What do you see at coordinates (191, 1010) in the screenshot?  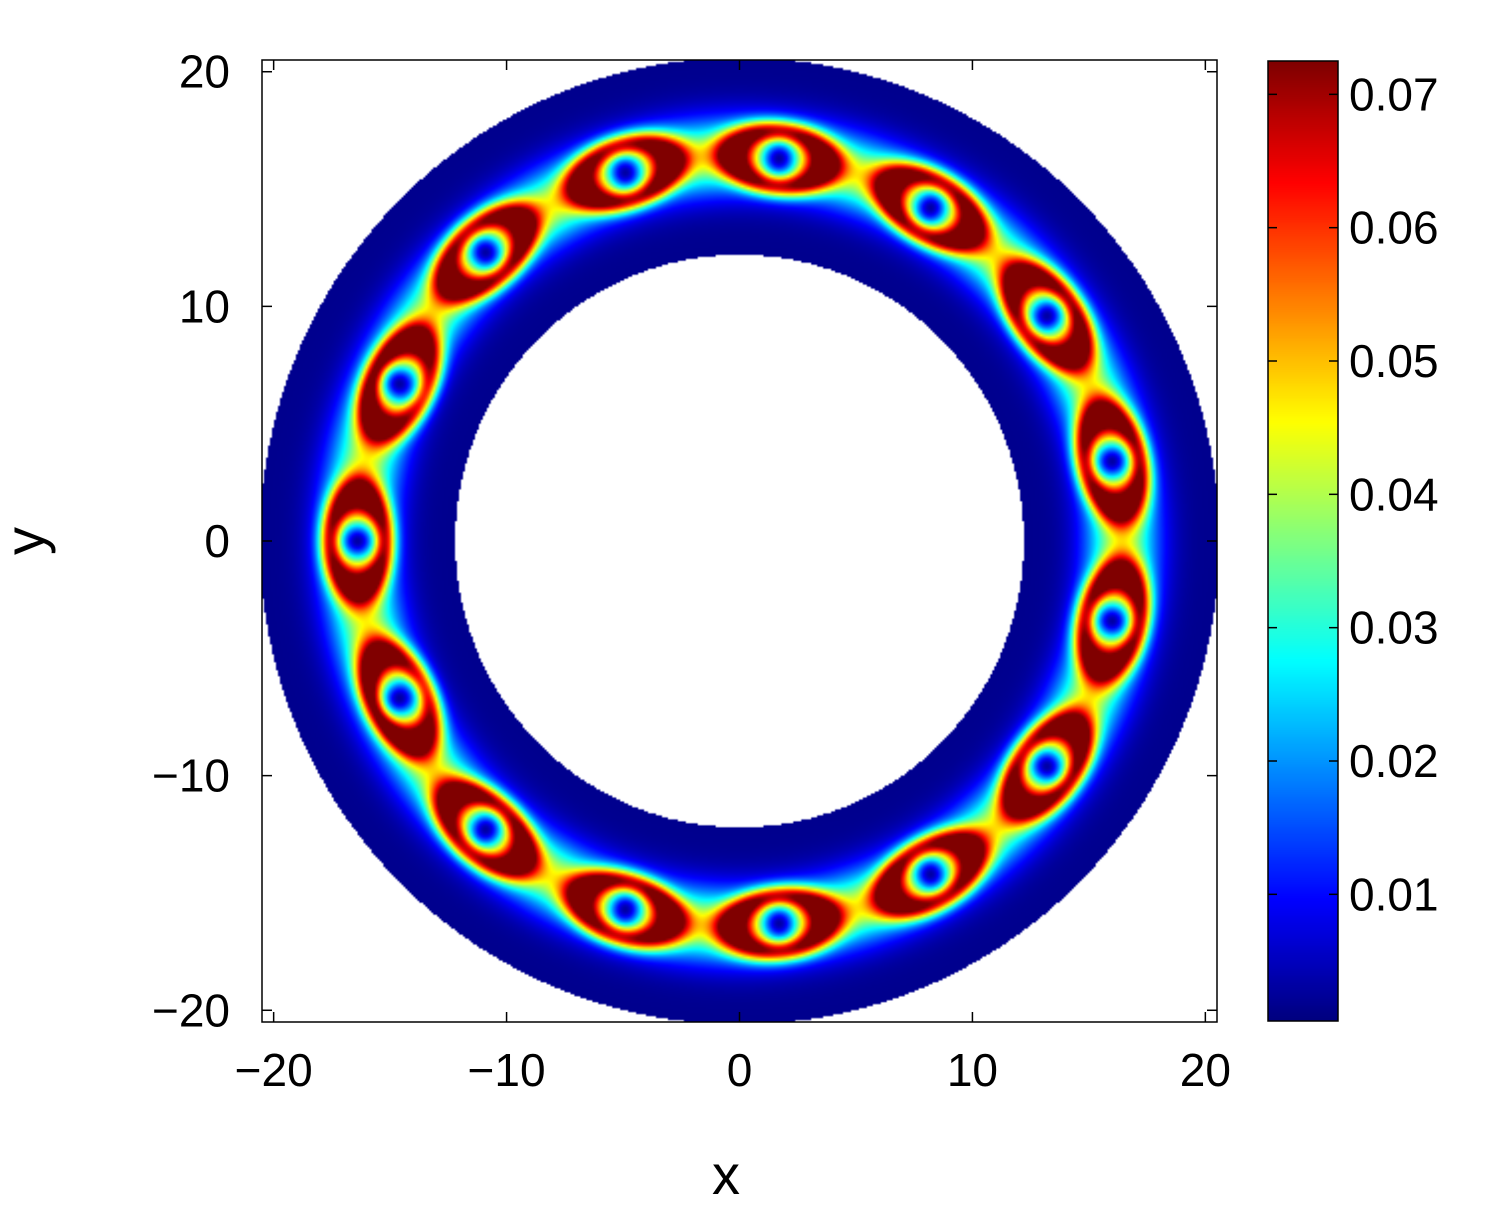 I see `y-tick-label: −20` at bounding box center [191, 1010].